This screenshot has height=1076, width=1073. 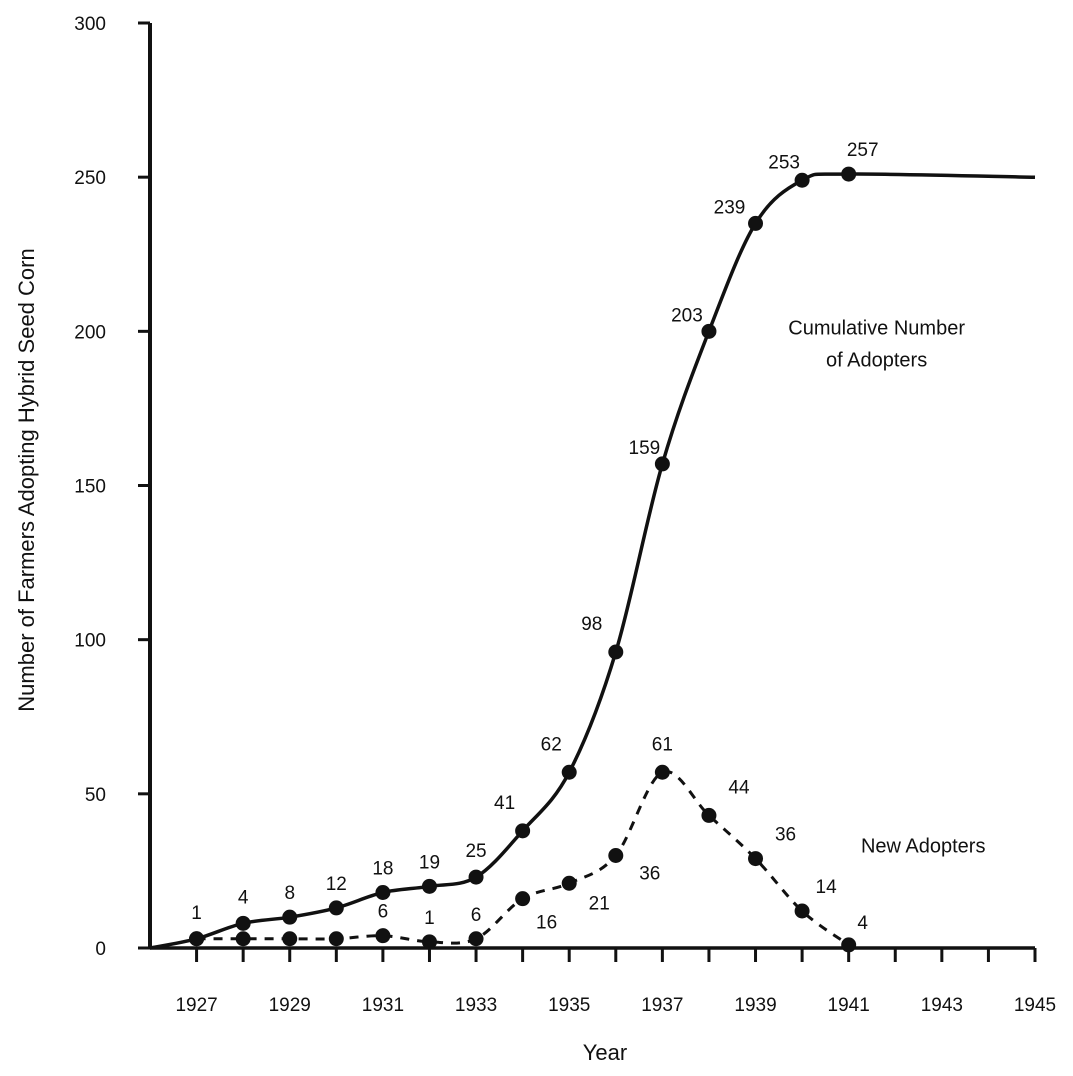 What do you see at coordinates (90, 178) in the screenshot?
I see `y-tick-label: 250` at bounding box center [90, 178].